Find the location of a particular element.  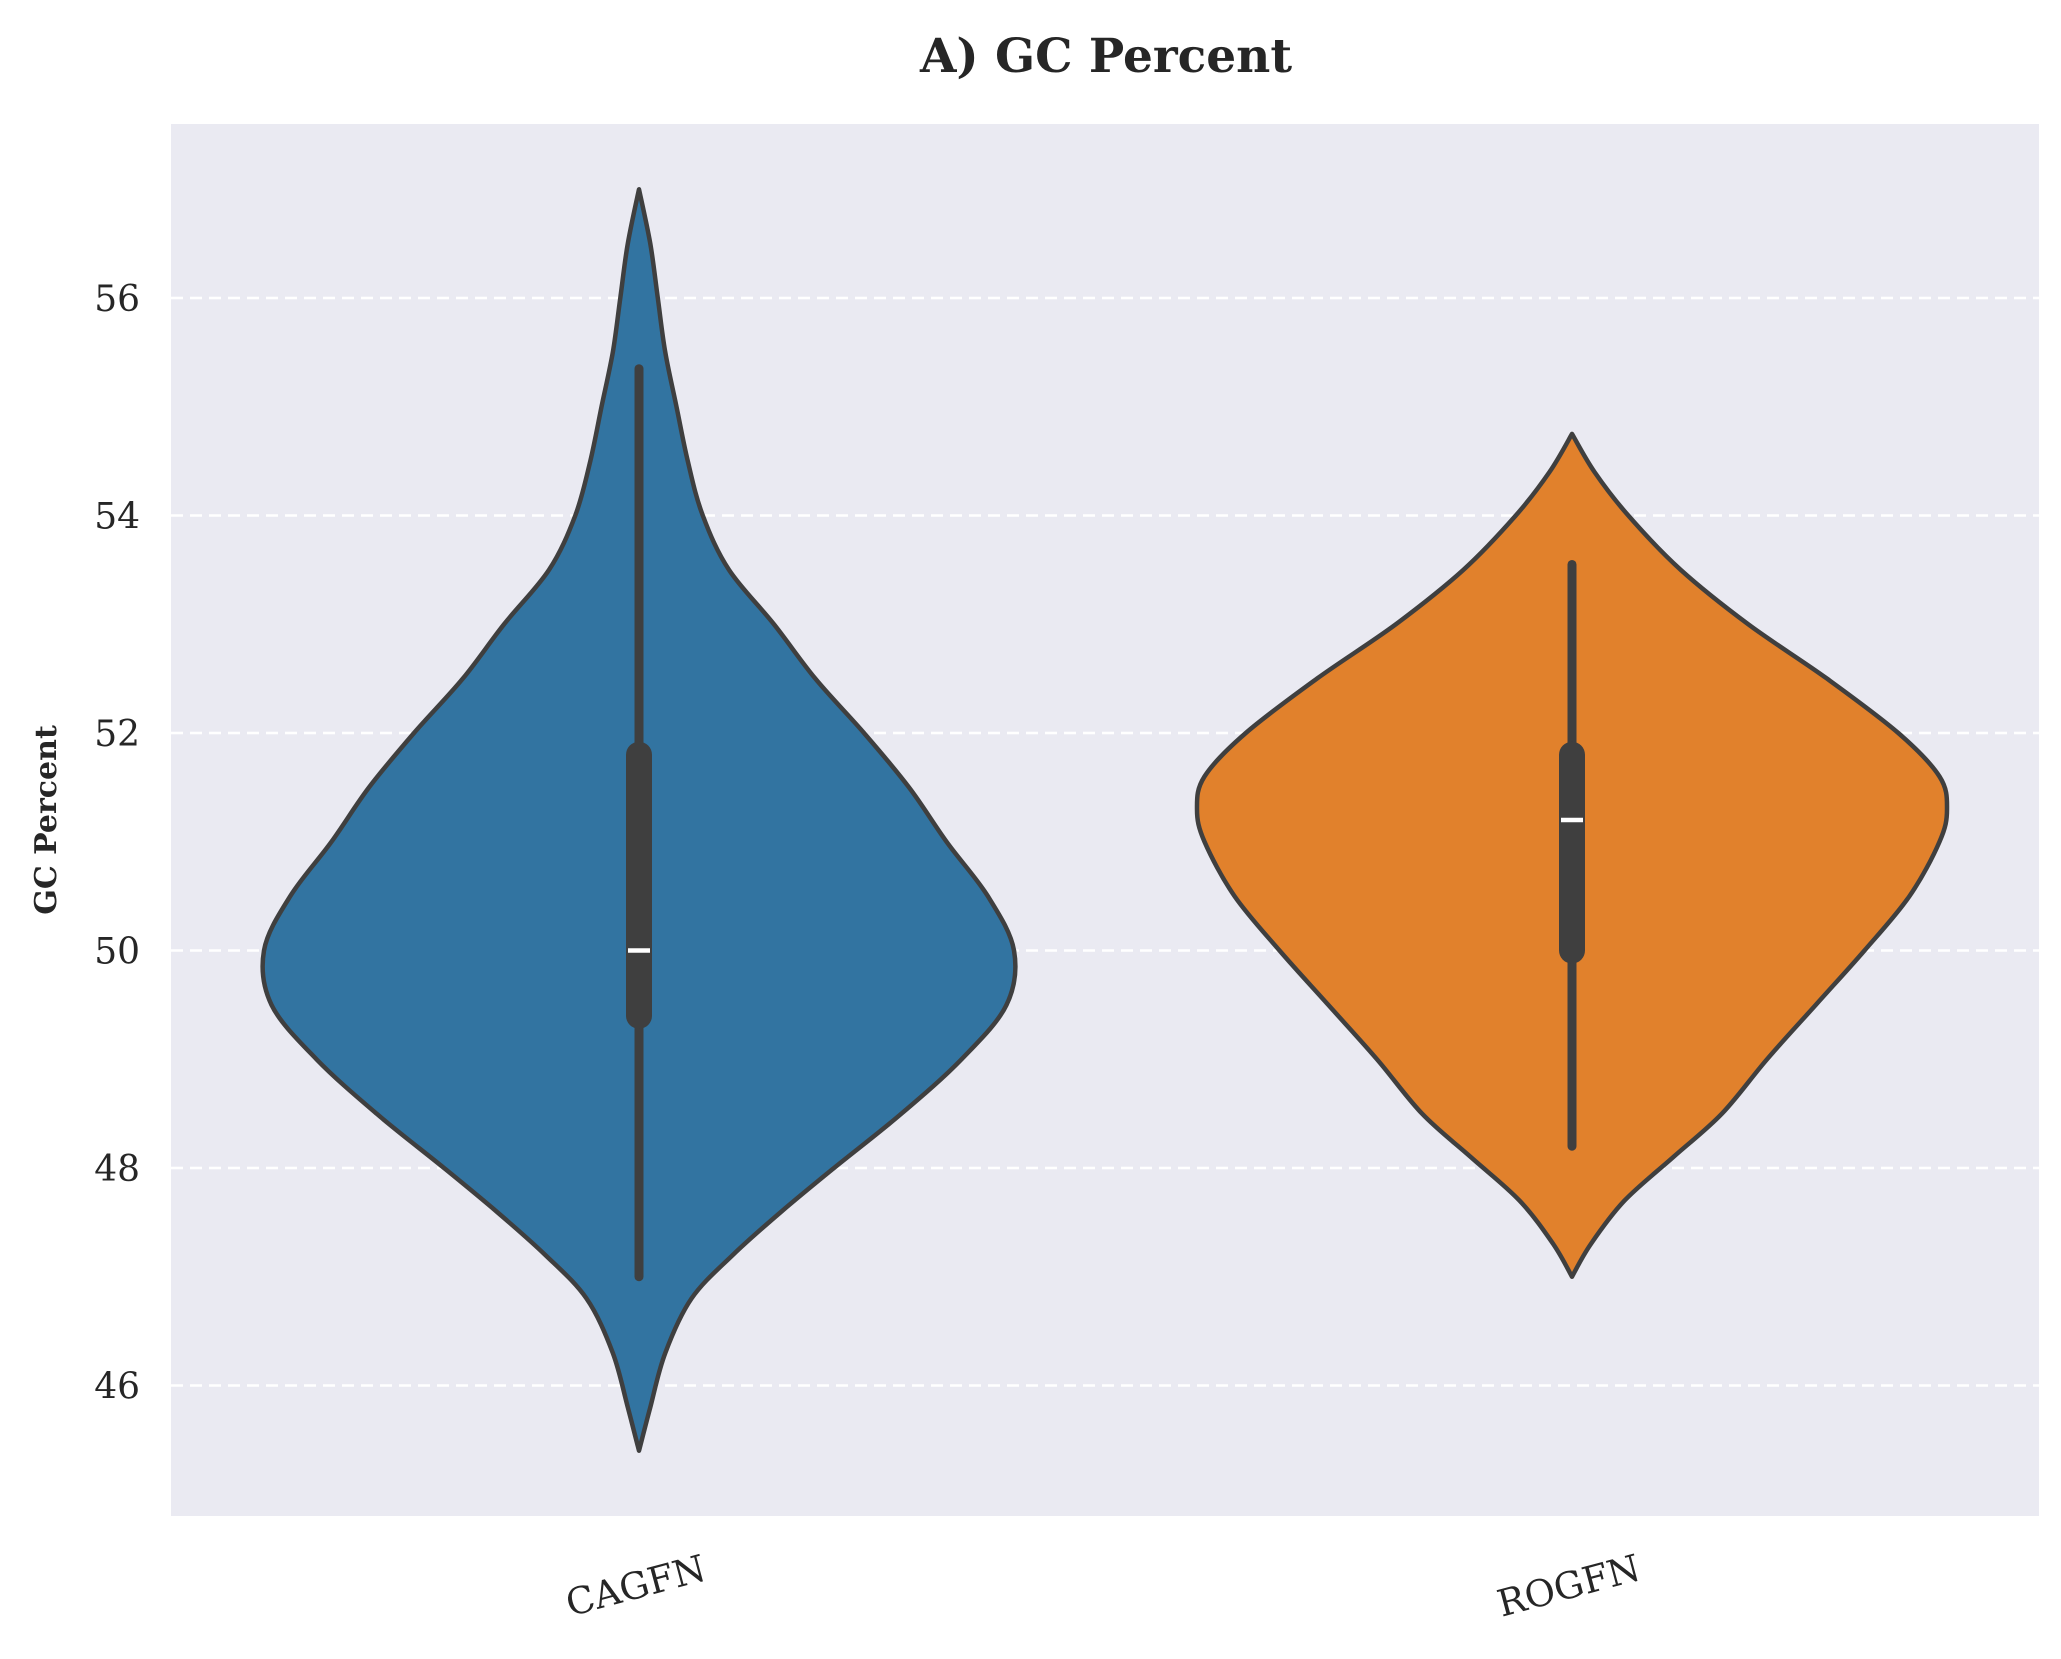

y-tick-label: 50 is located at coordinates (117, 952).